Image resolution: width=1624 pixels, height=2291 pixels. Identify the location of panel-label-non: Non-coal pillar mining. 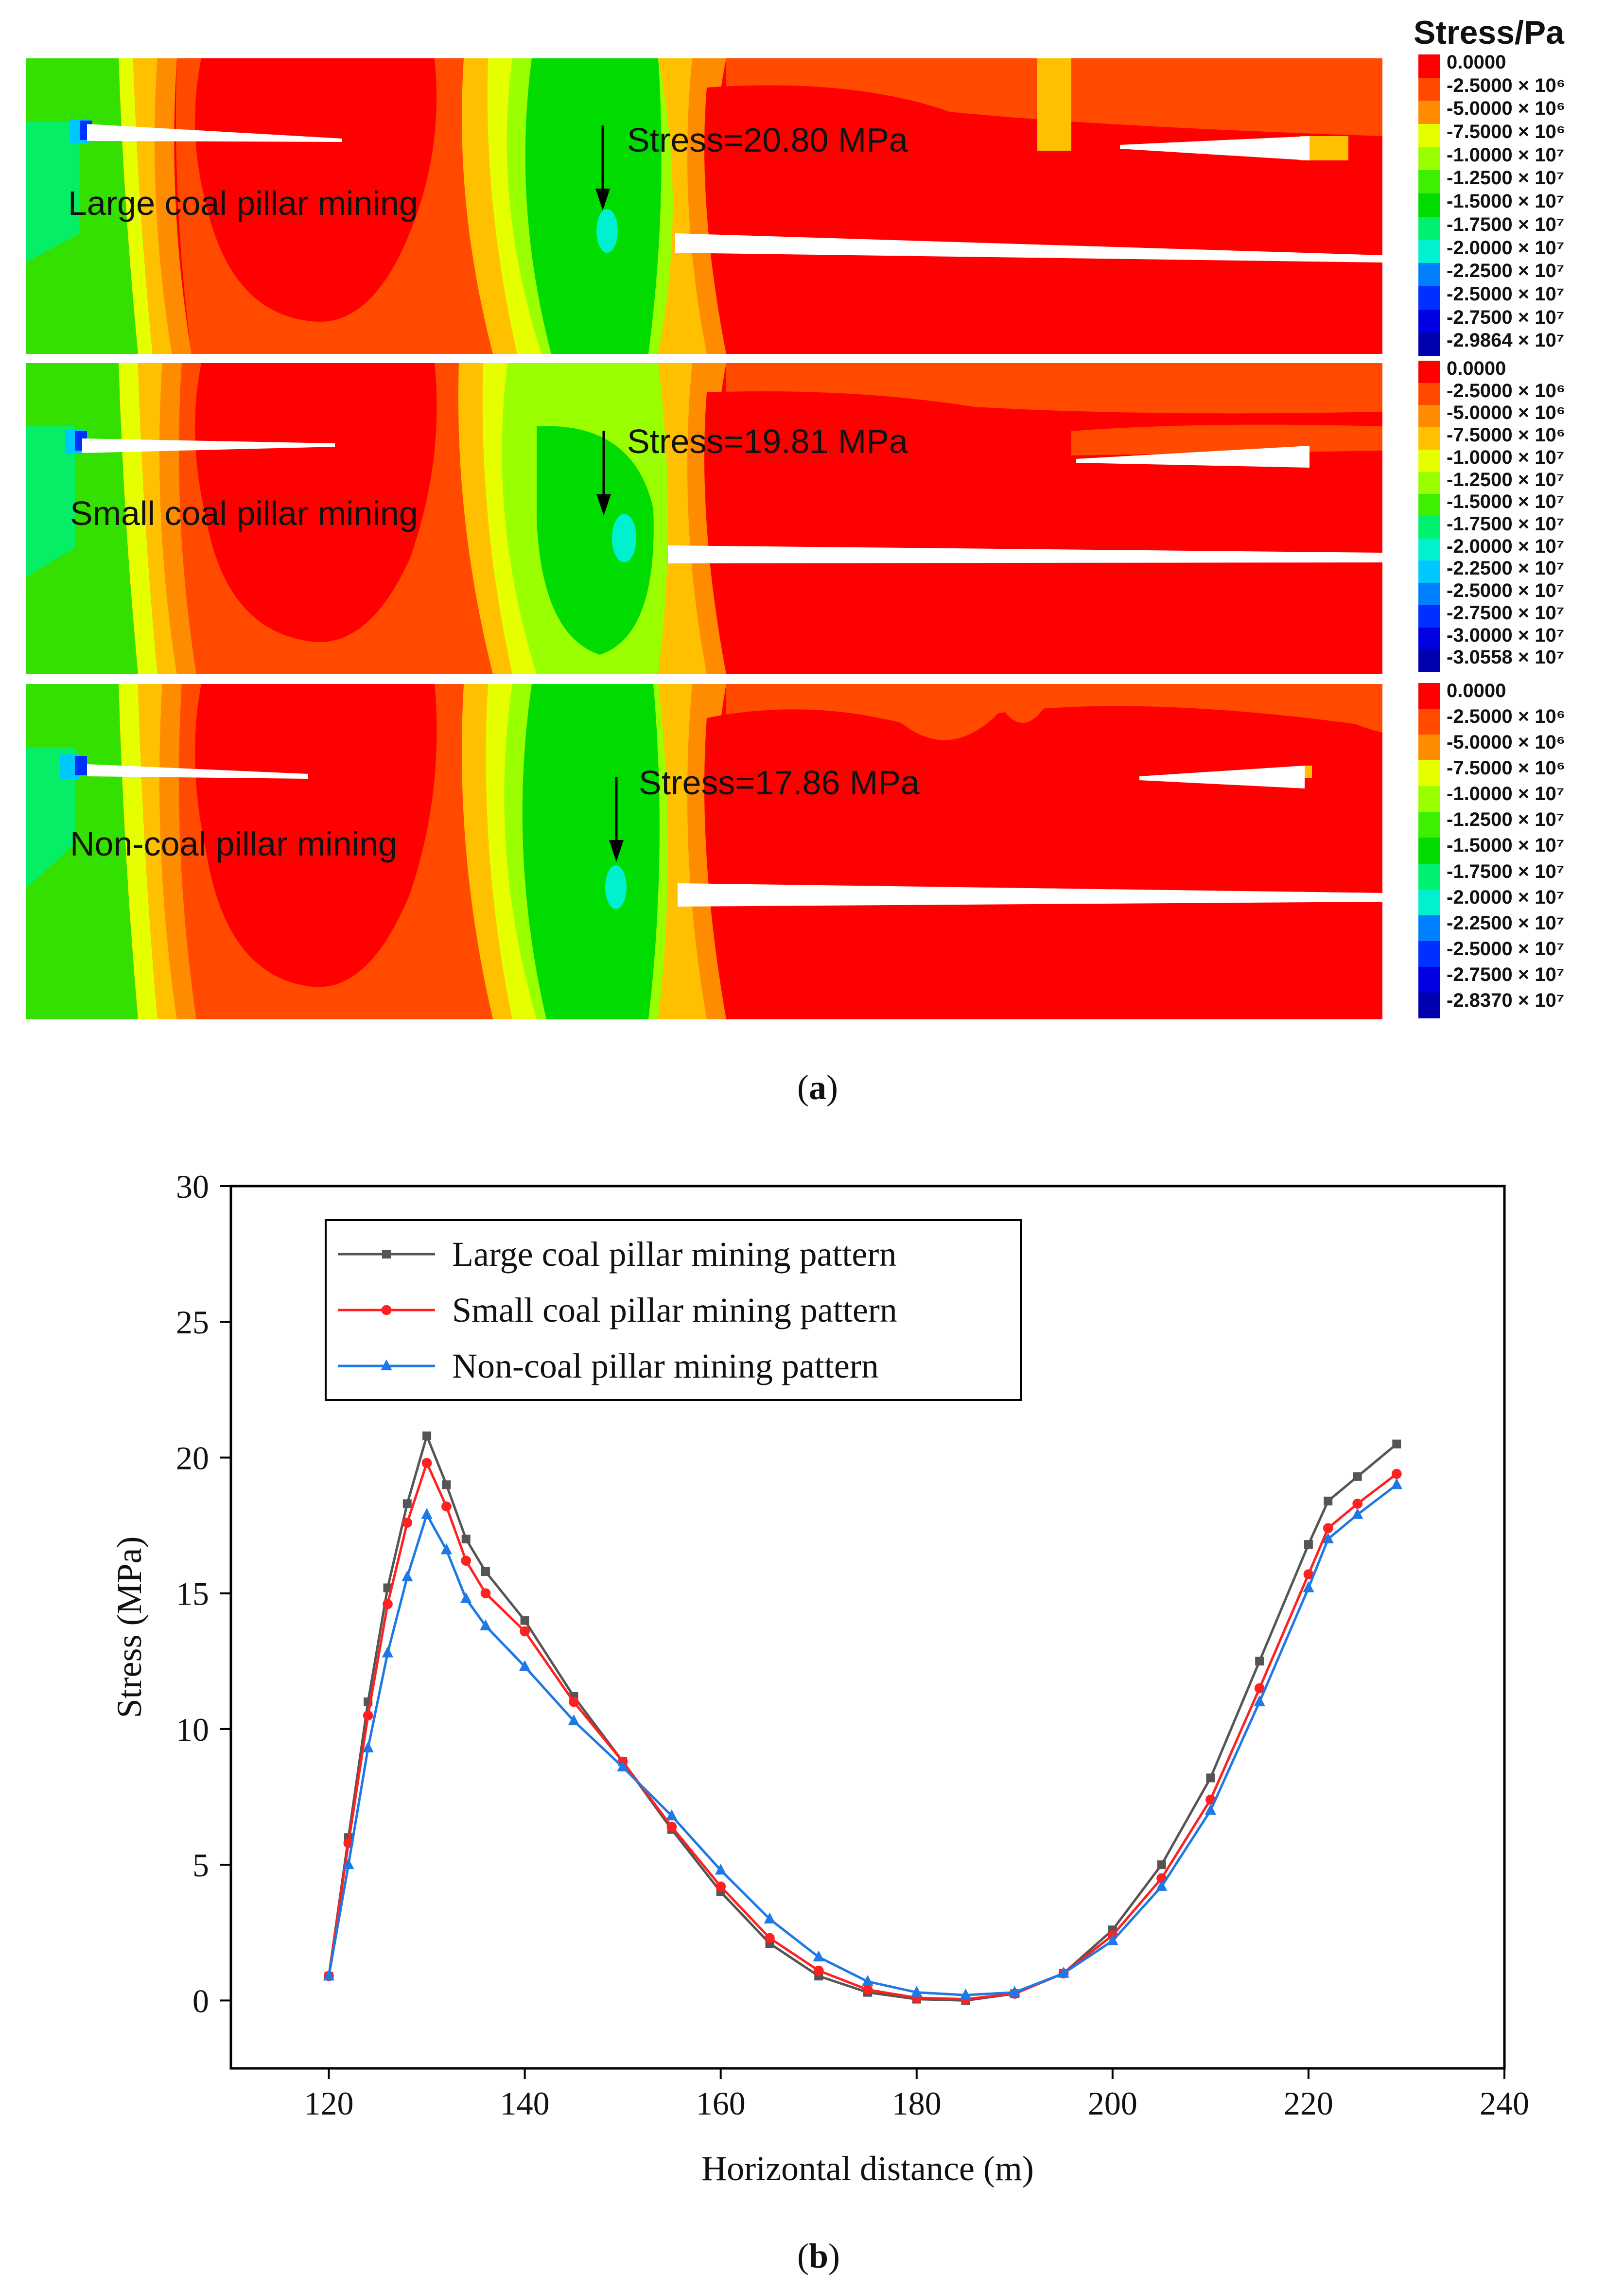
(234, 844).